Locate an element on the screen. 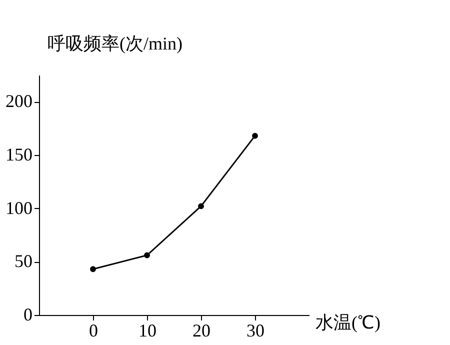  y-tick-label: 0 is located at coordinates (28, 314).